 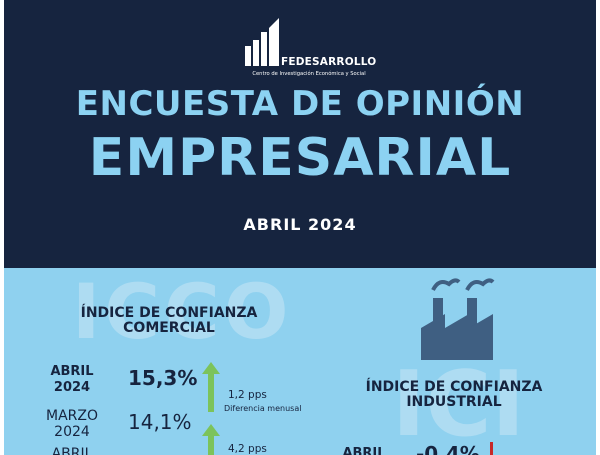 I want to click on icco-row2-value: 14,1%, so click(x=160, y=422).